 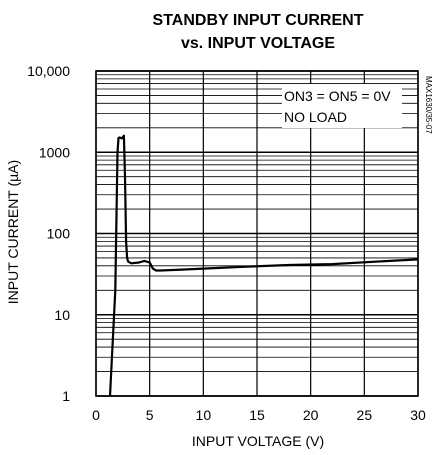 I want to click on annotation-box: ON3 = ON5 = 0V NO LOAD, so click(x=342, y=106).